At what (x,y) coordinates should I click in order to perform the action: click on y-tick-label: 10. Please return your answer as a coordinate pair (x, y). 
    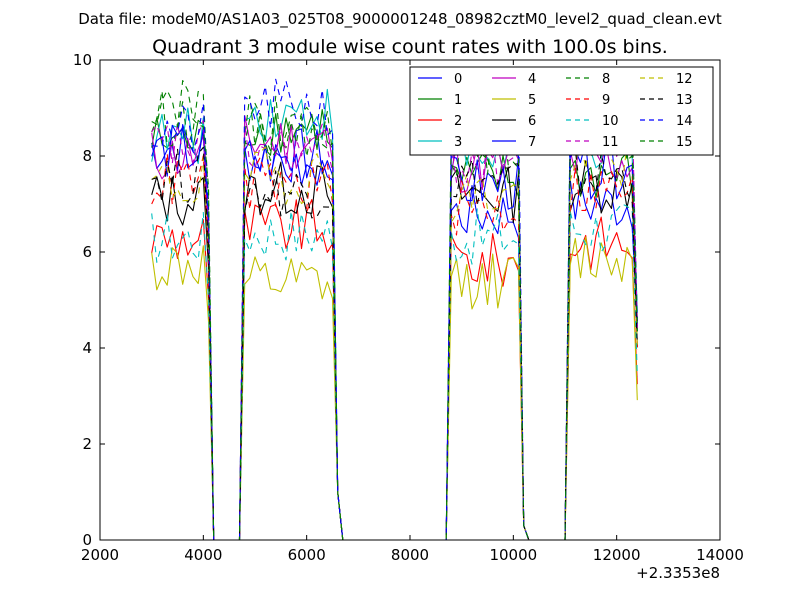
    Looking at the image, I should click on (82, 60).